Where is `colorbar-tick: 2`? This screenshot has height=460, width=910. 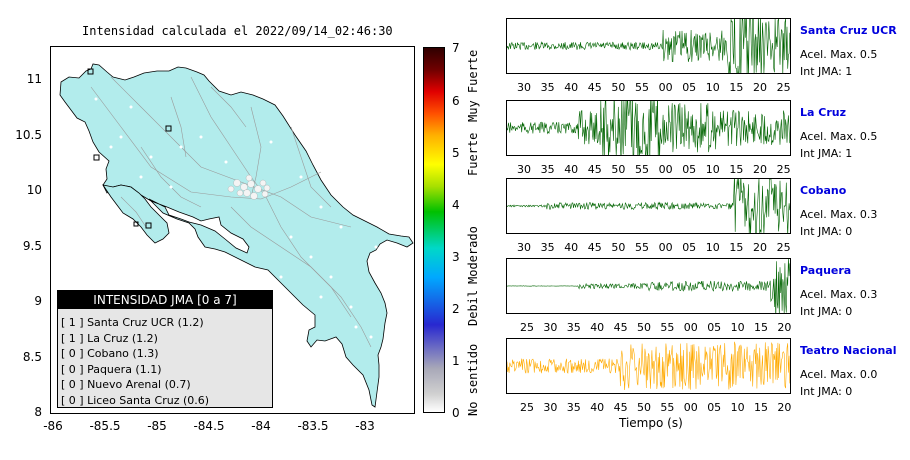 colorbar-tick: 2 is located at coordinates (456, 309).